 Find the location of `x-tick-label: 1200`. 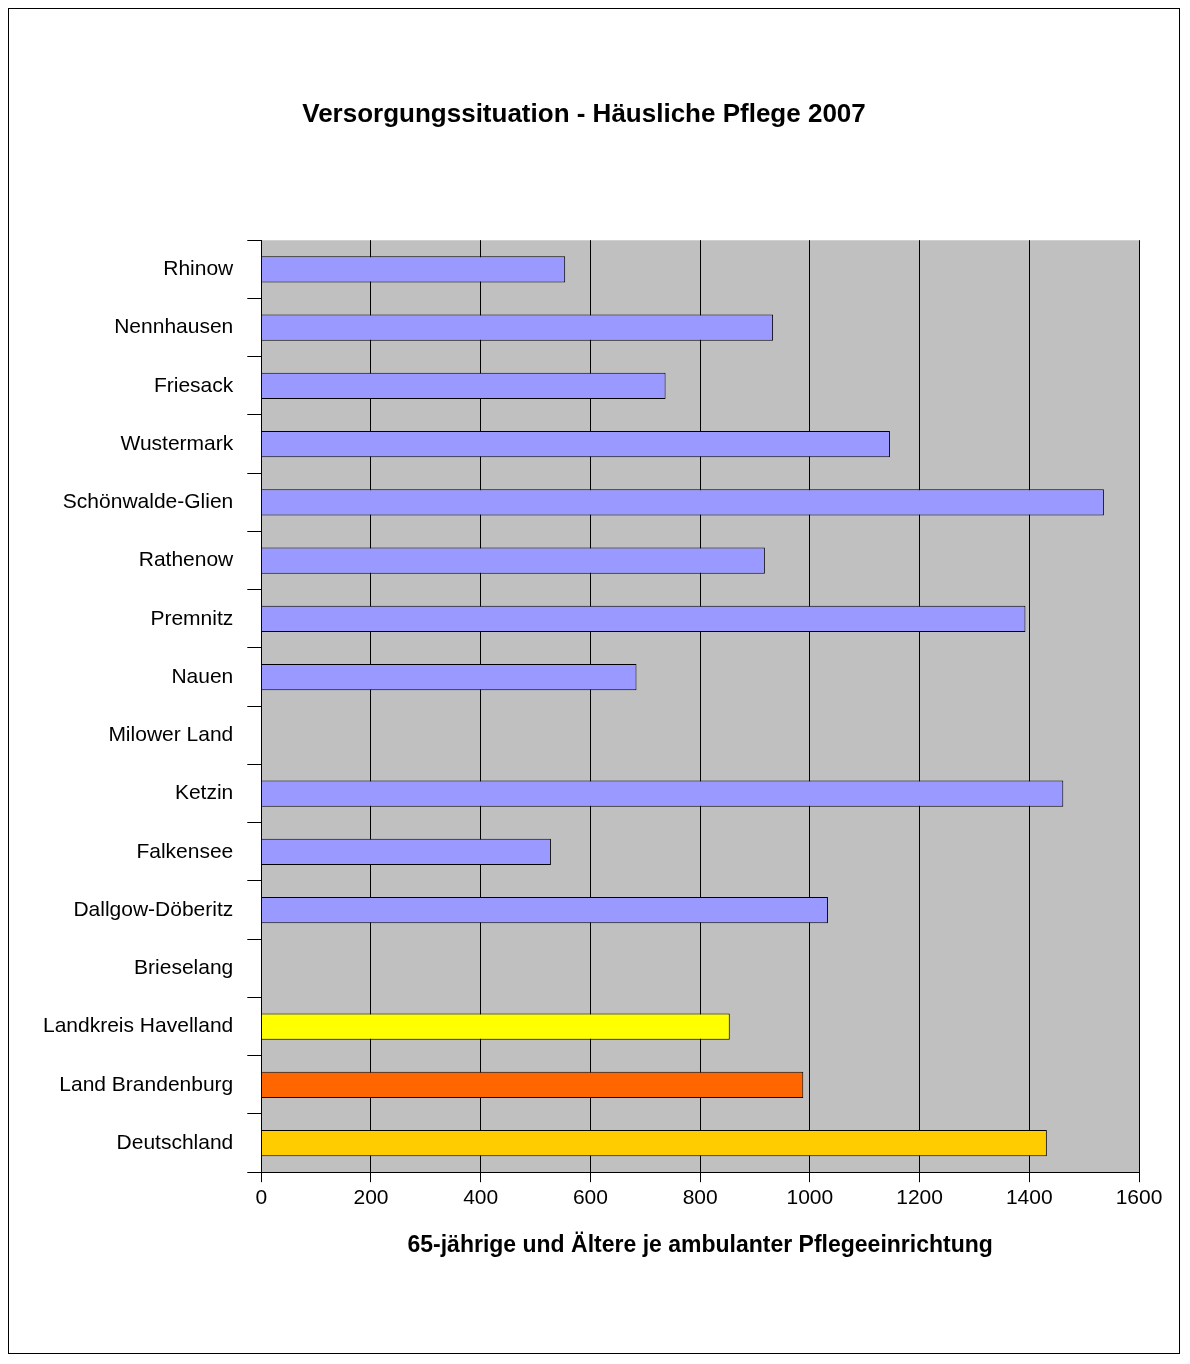

x-tick-label: 1200 is located at coordinates (919, 1196).